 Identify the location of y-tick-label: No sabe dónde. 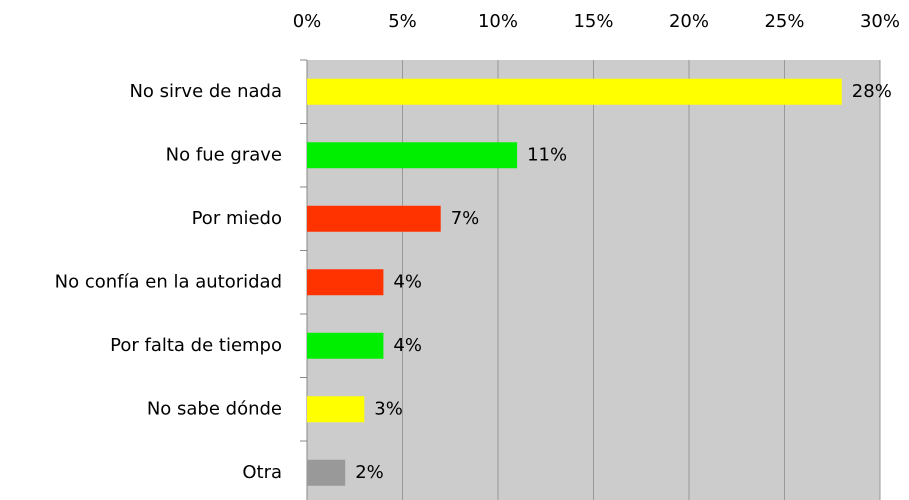
(214, 408).